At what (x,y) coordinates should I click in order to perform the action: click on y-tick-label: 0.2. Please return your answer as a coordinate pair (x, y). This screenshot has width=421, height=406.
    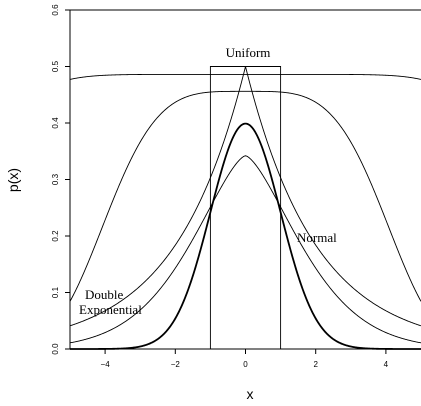
    Looking at the image, I should click on (55, 236).